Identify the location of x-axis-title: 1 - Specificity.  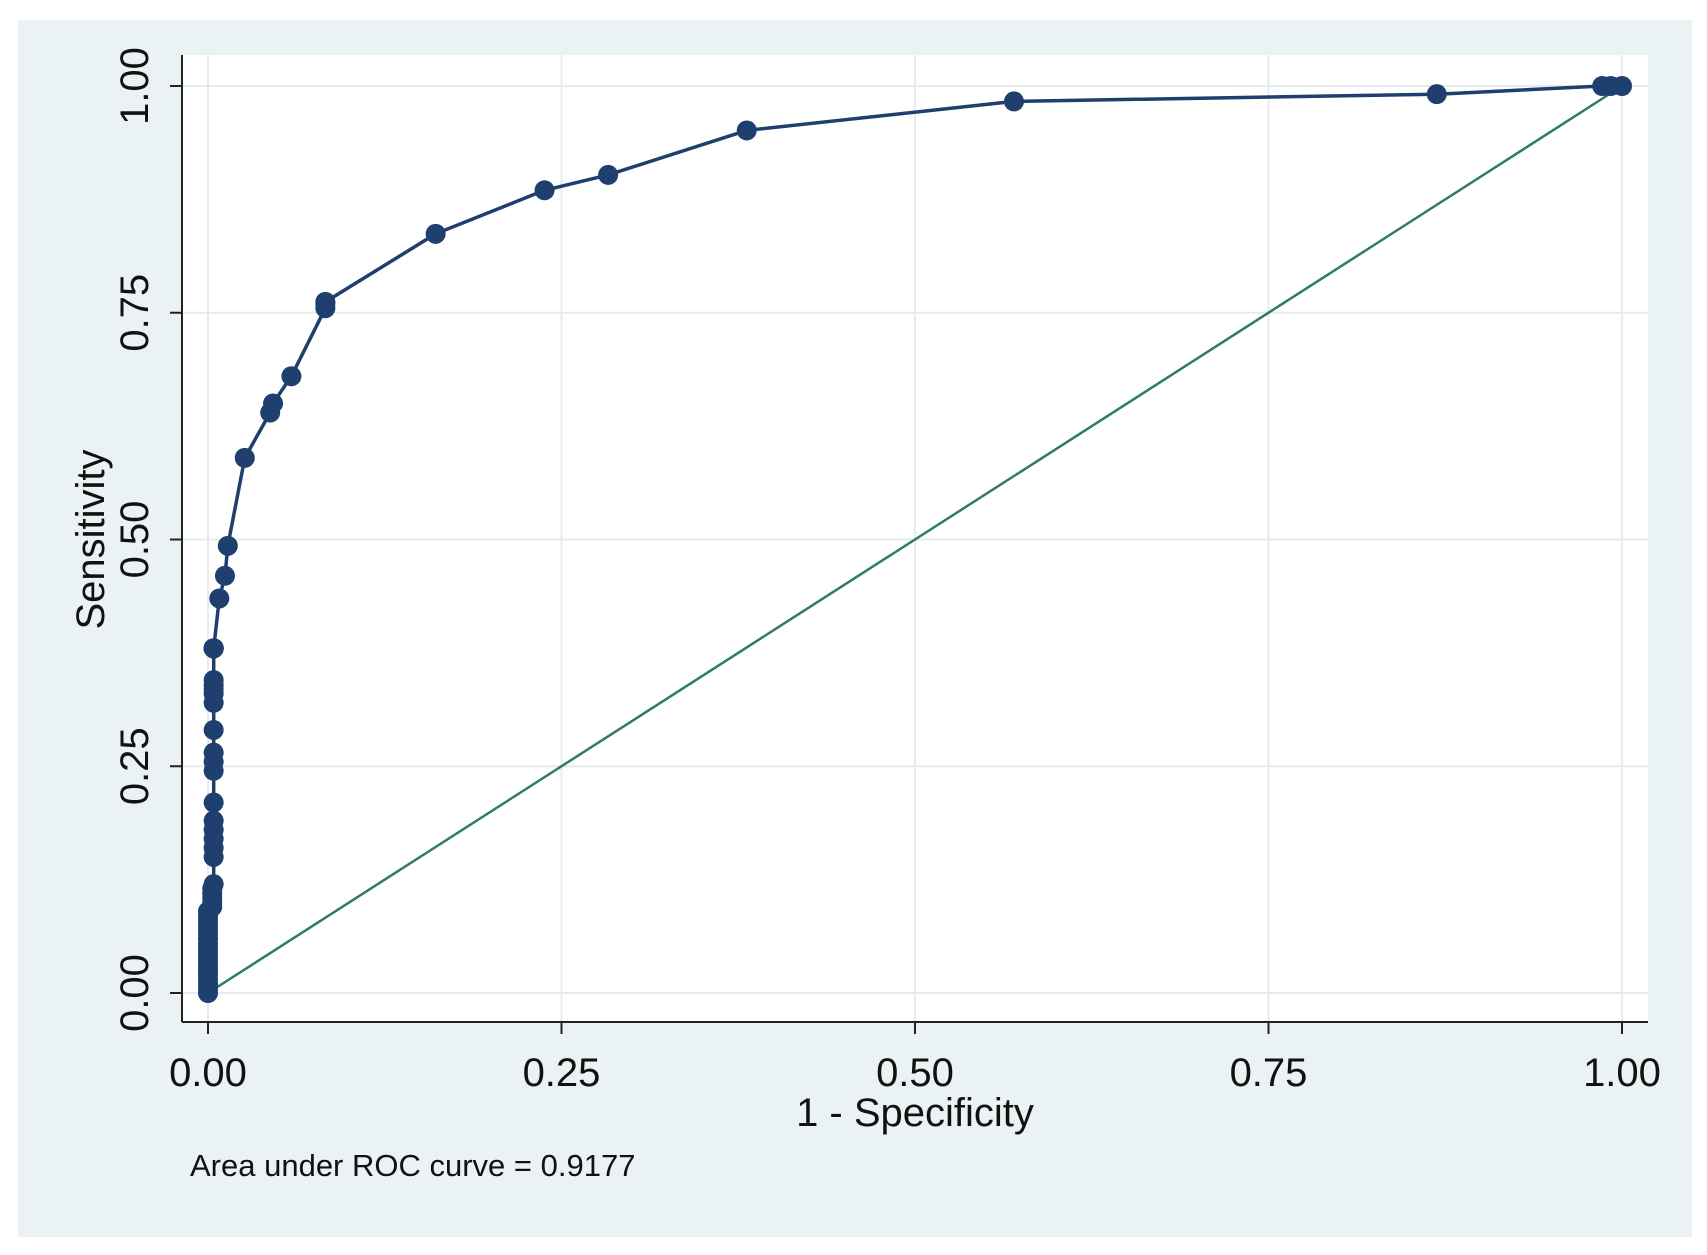
(915, 1113).